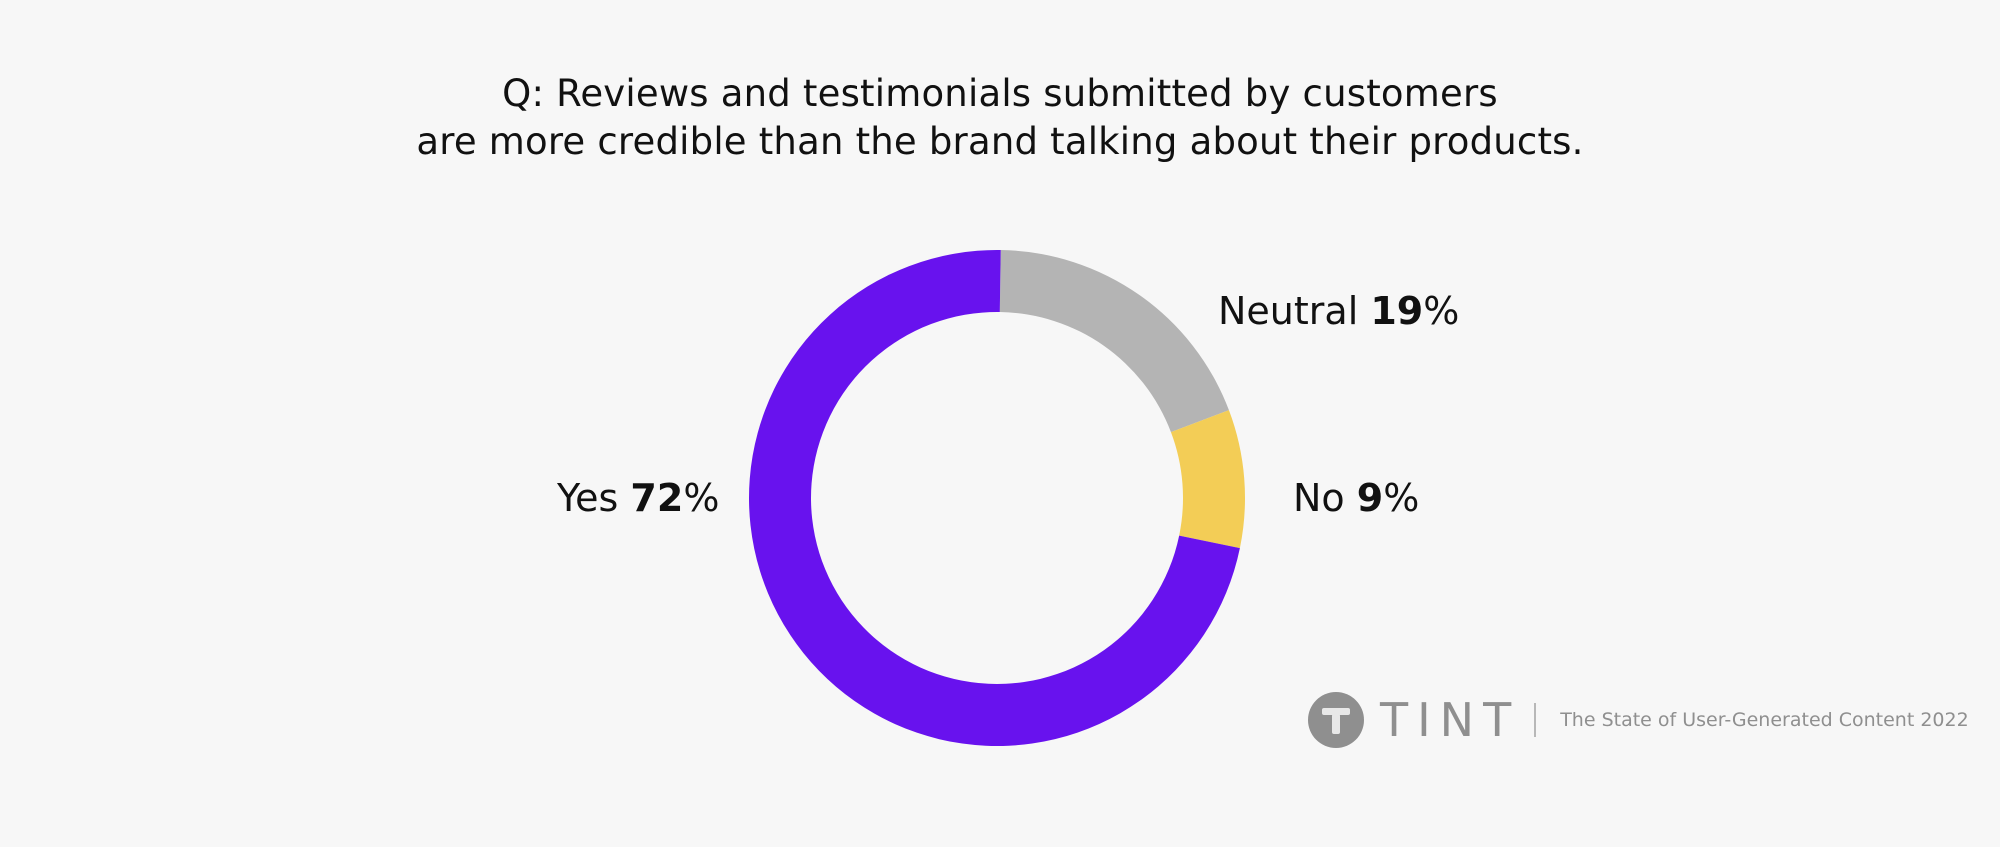 This screenshot has height=847, width=2000. What do you see at coordinates (1207, 479) in the screenshot?
I see `slice-no` at bounding box center [1207, 479].